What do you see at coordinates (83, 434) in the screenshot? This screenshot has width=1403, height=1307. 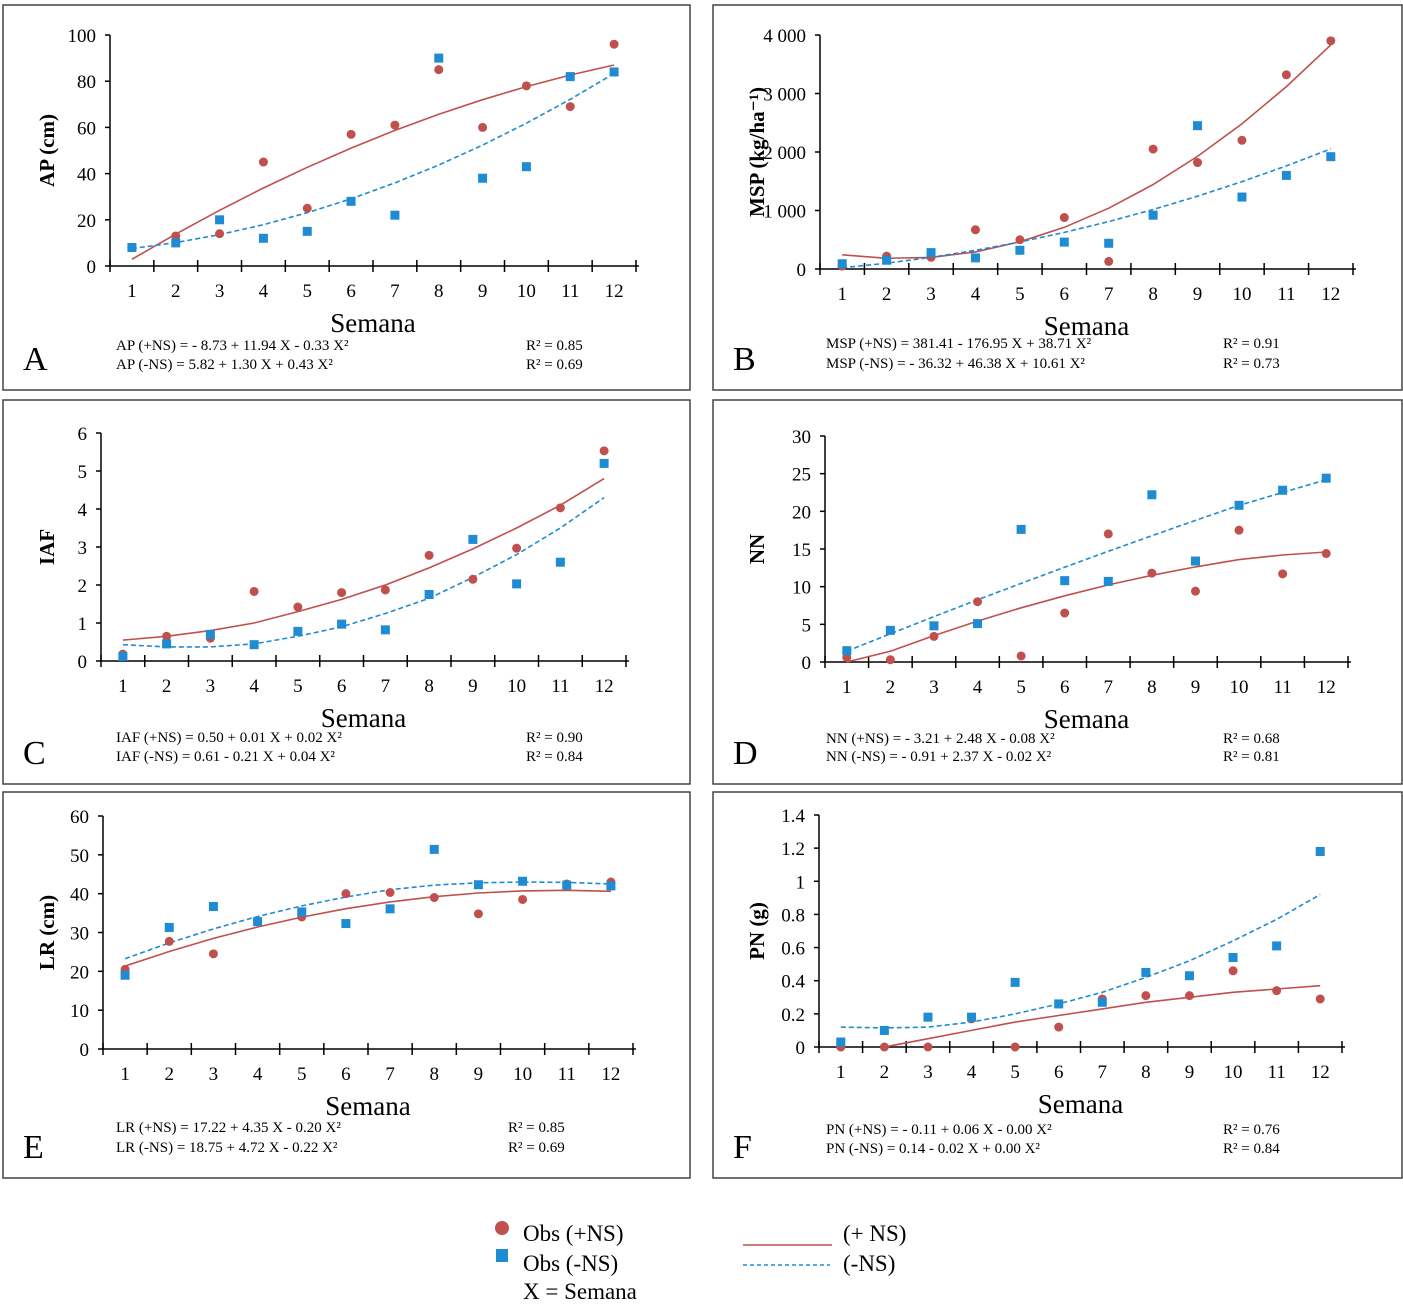 I see `y-tick-label: 6` at bounding box center [83, 434].